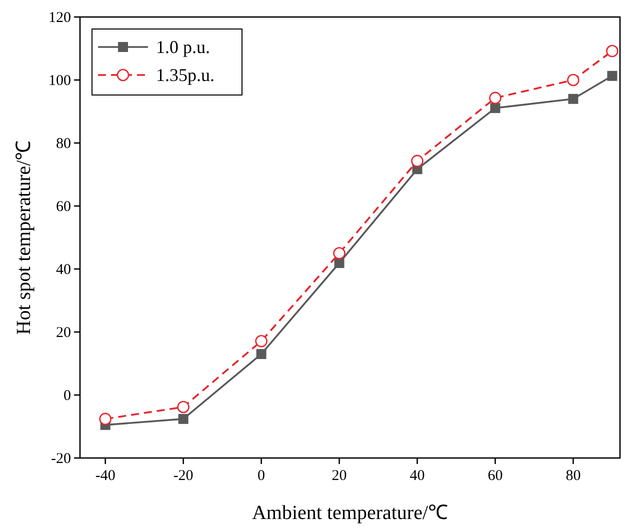 The height and width of the screenshot is (531, 625). Describe the element at coordinates (495, 476) in the screenshot. I see `x-tick-label: 60` at that location.